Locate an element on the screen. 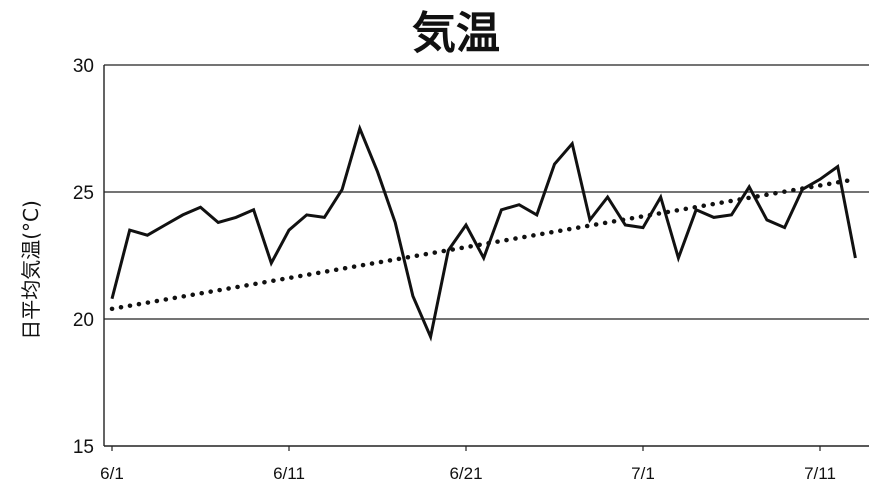 The image size is (869, 488). y-tick-label: 25 is located at coordinates (83, 193).